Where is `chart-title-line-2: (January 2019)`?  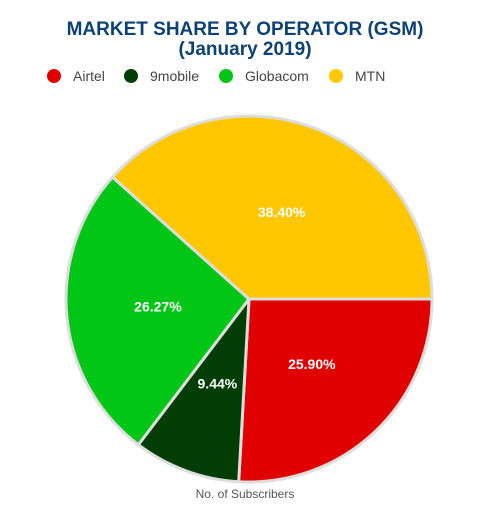
chart-title-line-2: (January 2019) is located at coordinates (245, 49).